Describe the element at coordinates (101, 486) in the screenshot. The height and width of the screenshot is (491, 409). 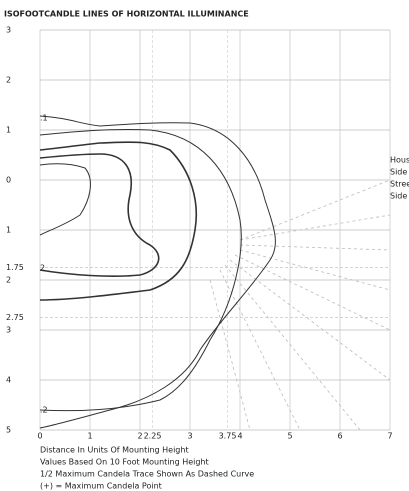
I see `note: (+) = Maximum Candela Point` at that location.